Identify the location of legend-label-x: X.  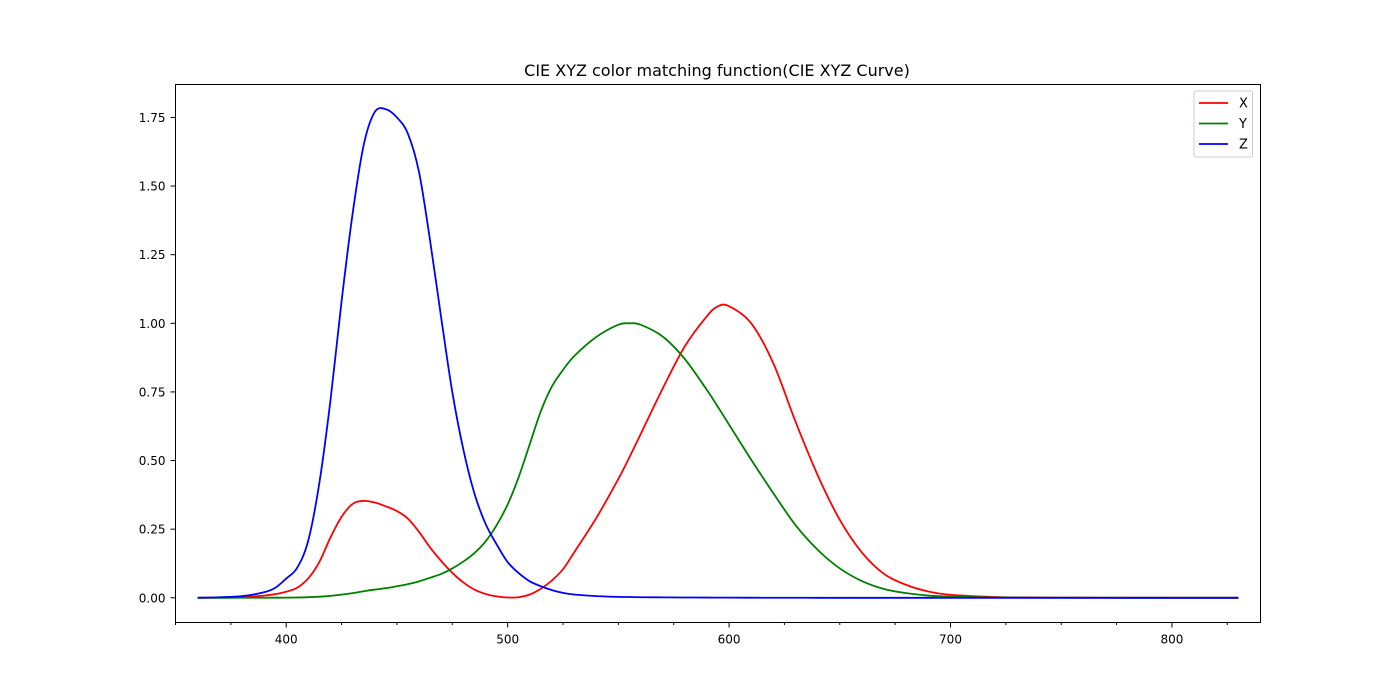
(1243, 104).